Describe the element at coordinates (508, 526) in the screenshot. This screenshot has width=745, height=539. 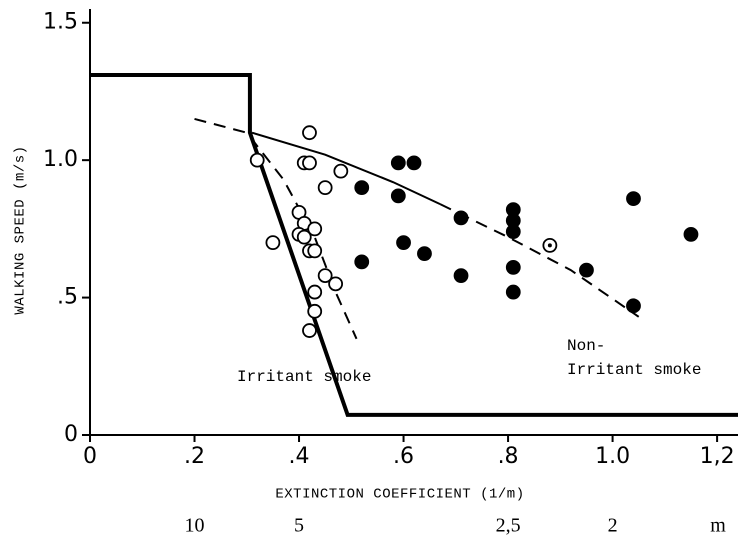
I see `x2-tick-label: 2,5` at that location.